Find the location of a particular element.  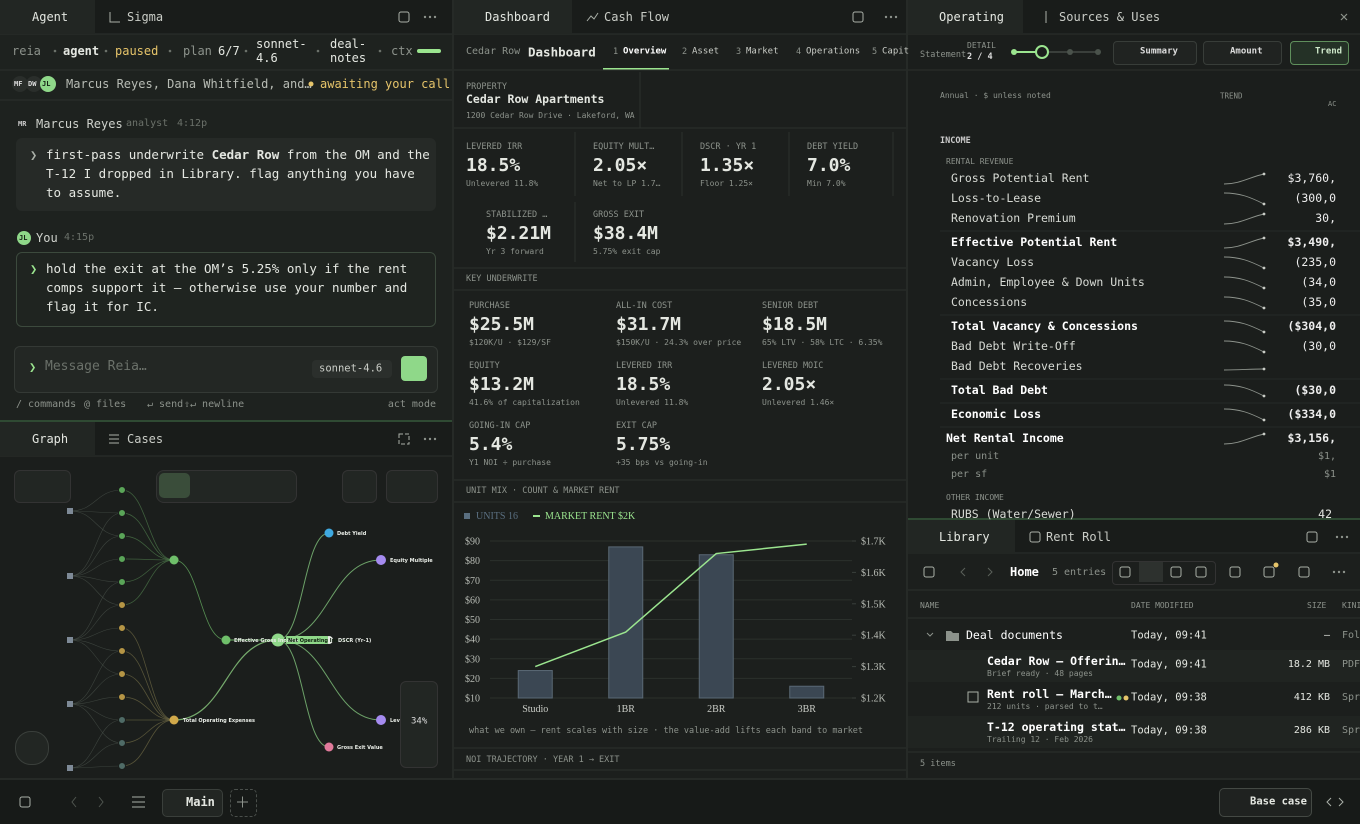

branch-button is located at coordinates (192, 803).